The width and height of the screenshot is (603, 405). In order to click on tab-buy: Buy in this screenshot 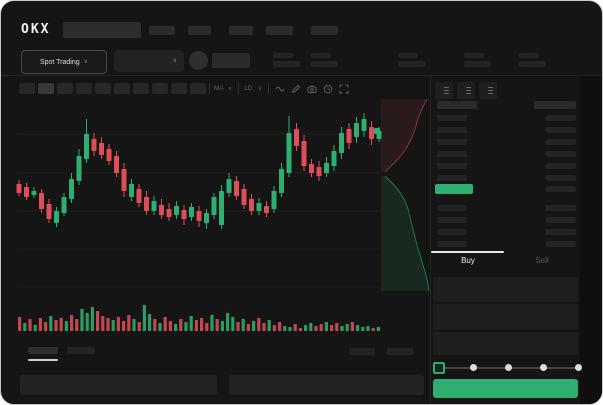, I will do `click(468, 260)`.